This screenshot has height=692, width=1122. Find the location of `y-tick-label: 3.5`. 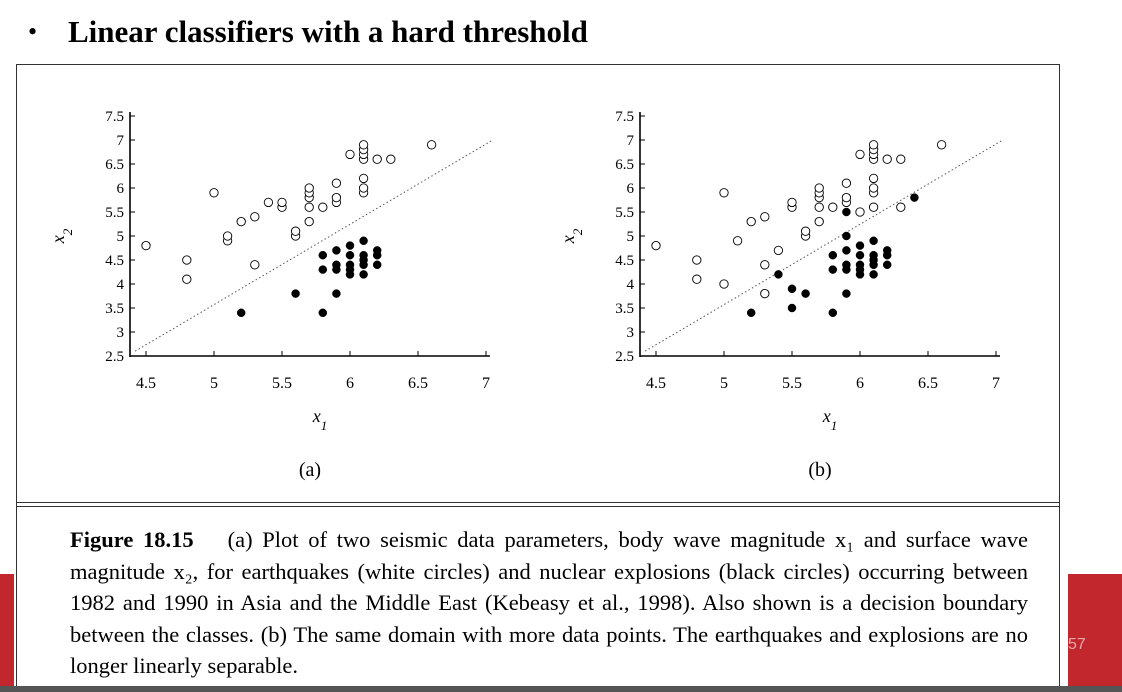

y-tick-label: 3.5 is located at coordinates (624, 309).